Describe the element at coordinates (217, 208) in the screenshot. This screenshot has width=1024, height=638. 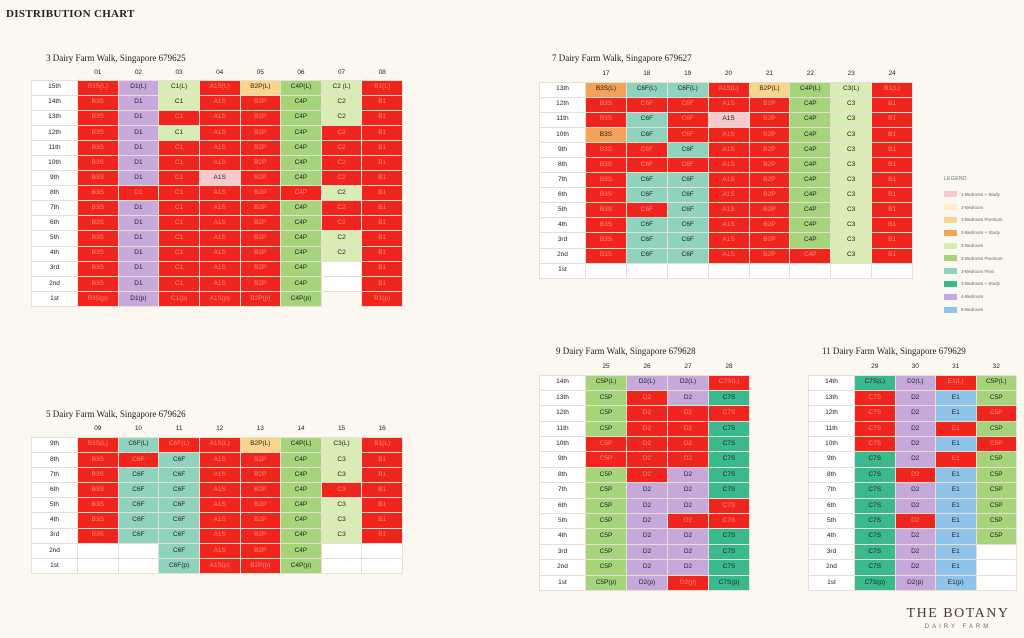
I see `floor-row: 7th B3S D1 C1 A1S B2P C4P C2 B1` at that location.